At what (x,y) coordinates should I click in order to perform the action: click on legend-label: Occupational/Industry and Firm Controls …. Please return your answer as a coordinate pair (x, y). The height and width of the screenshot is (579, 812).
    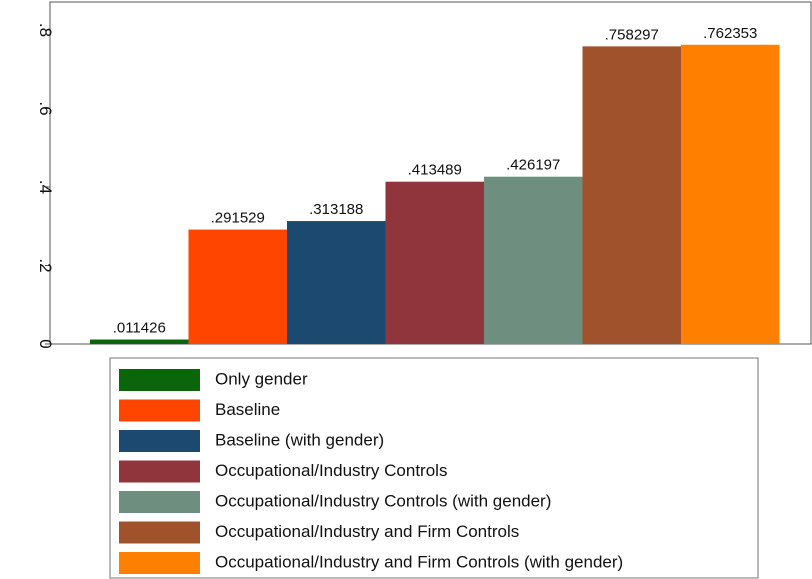
    Looking at the image, I should click on (419, 561).